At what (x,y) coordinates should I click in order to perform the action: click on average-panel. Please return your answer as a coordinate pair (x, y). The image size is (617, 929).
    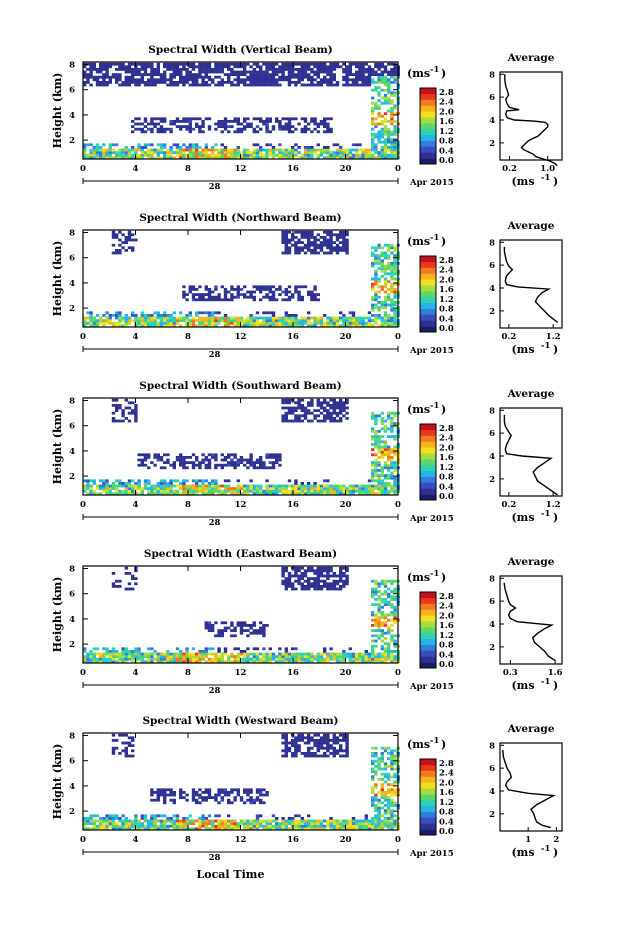
    Looking at the image, I should click on (531, 119).